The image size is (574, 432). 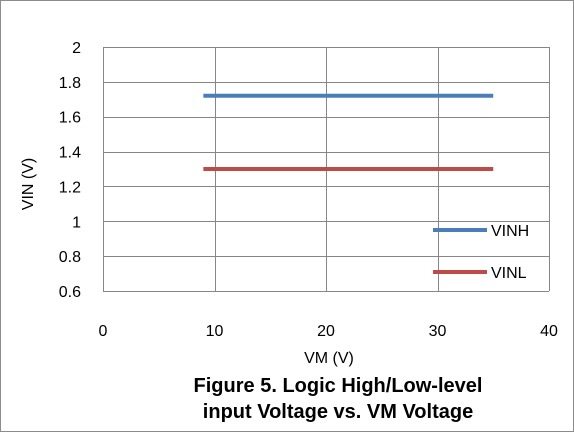 What do you see at coordinates (70, 292) in the screenshot?
I see `y-tick-label: 0.6` at bounding box center [70, 292].